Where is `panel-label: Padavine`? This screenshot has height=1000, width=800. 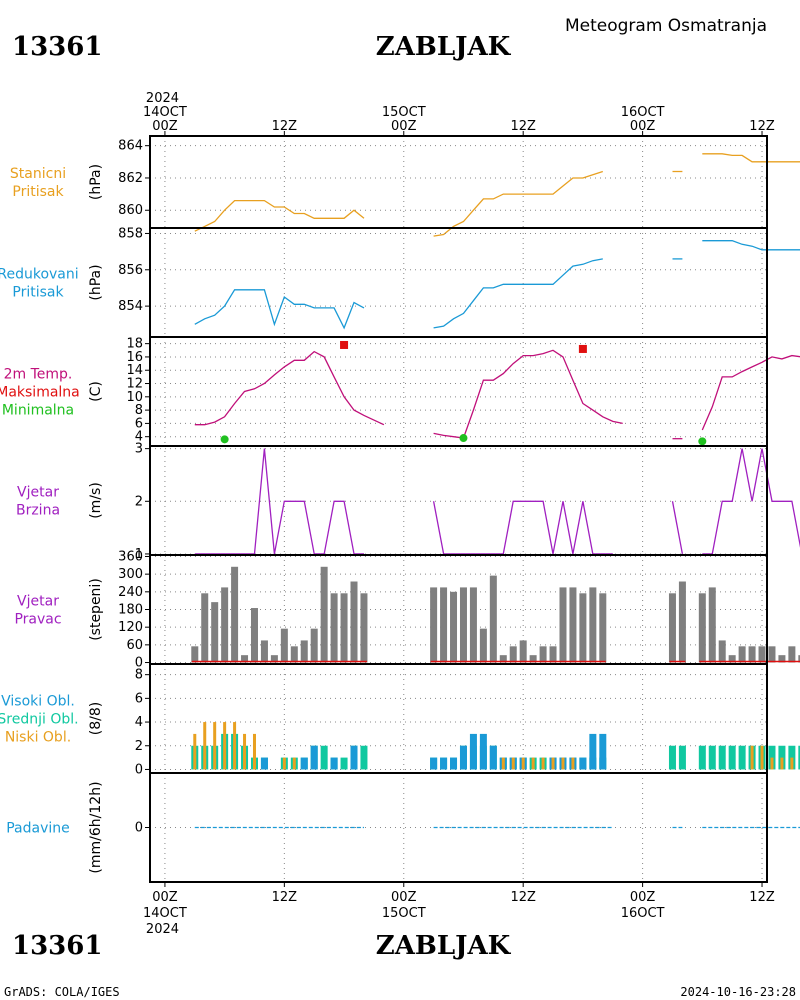
panel-label: Padavine is located at coordinates (38, 829).